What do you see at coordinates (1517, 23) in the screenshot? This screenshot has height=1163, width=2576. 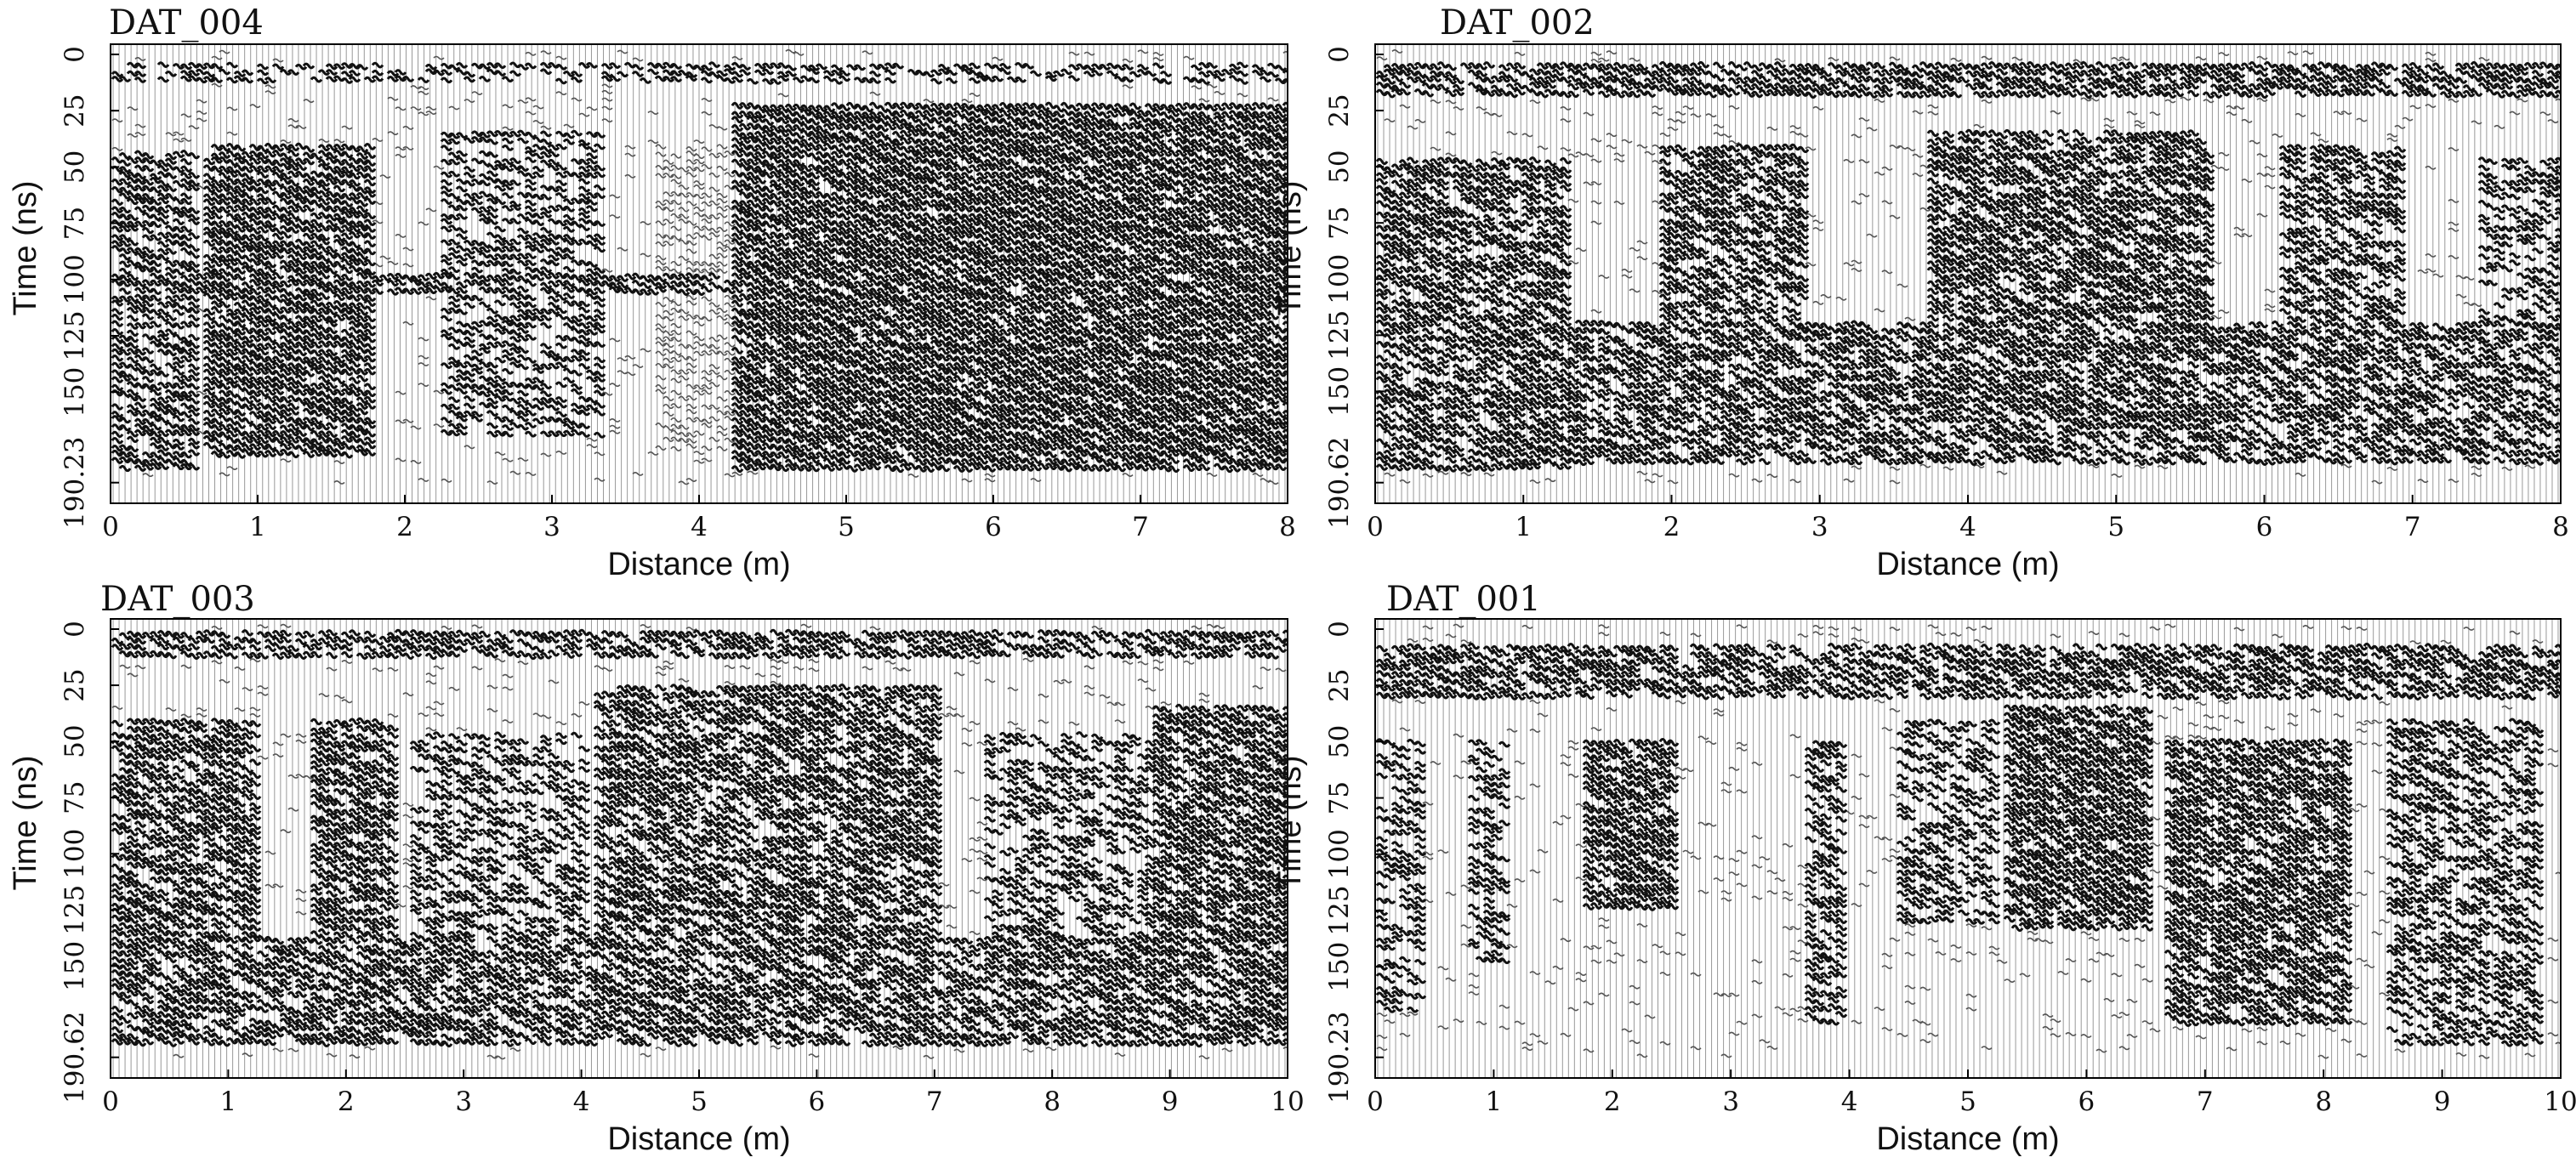 I see `panel-title: DAT_002` at bounding box center [1517, 23].